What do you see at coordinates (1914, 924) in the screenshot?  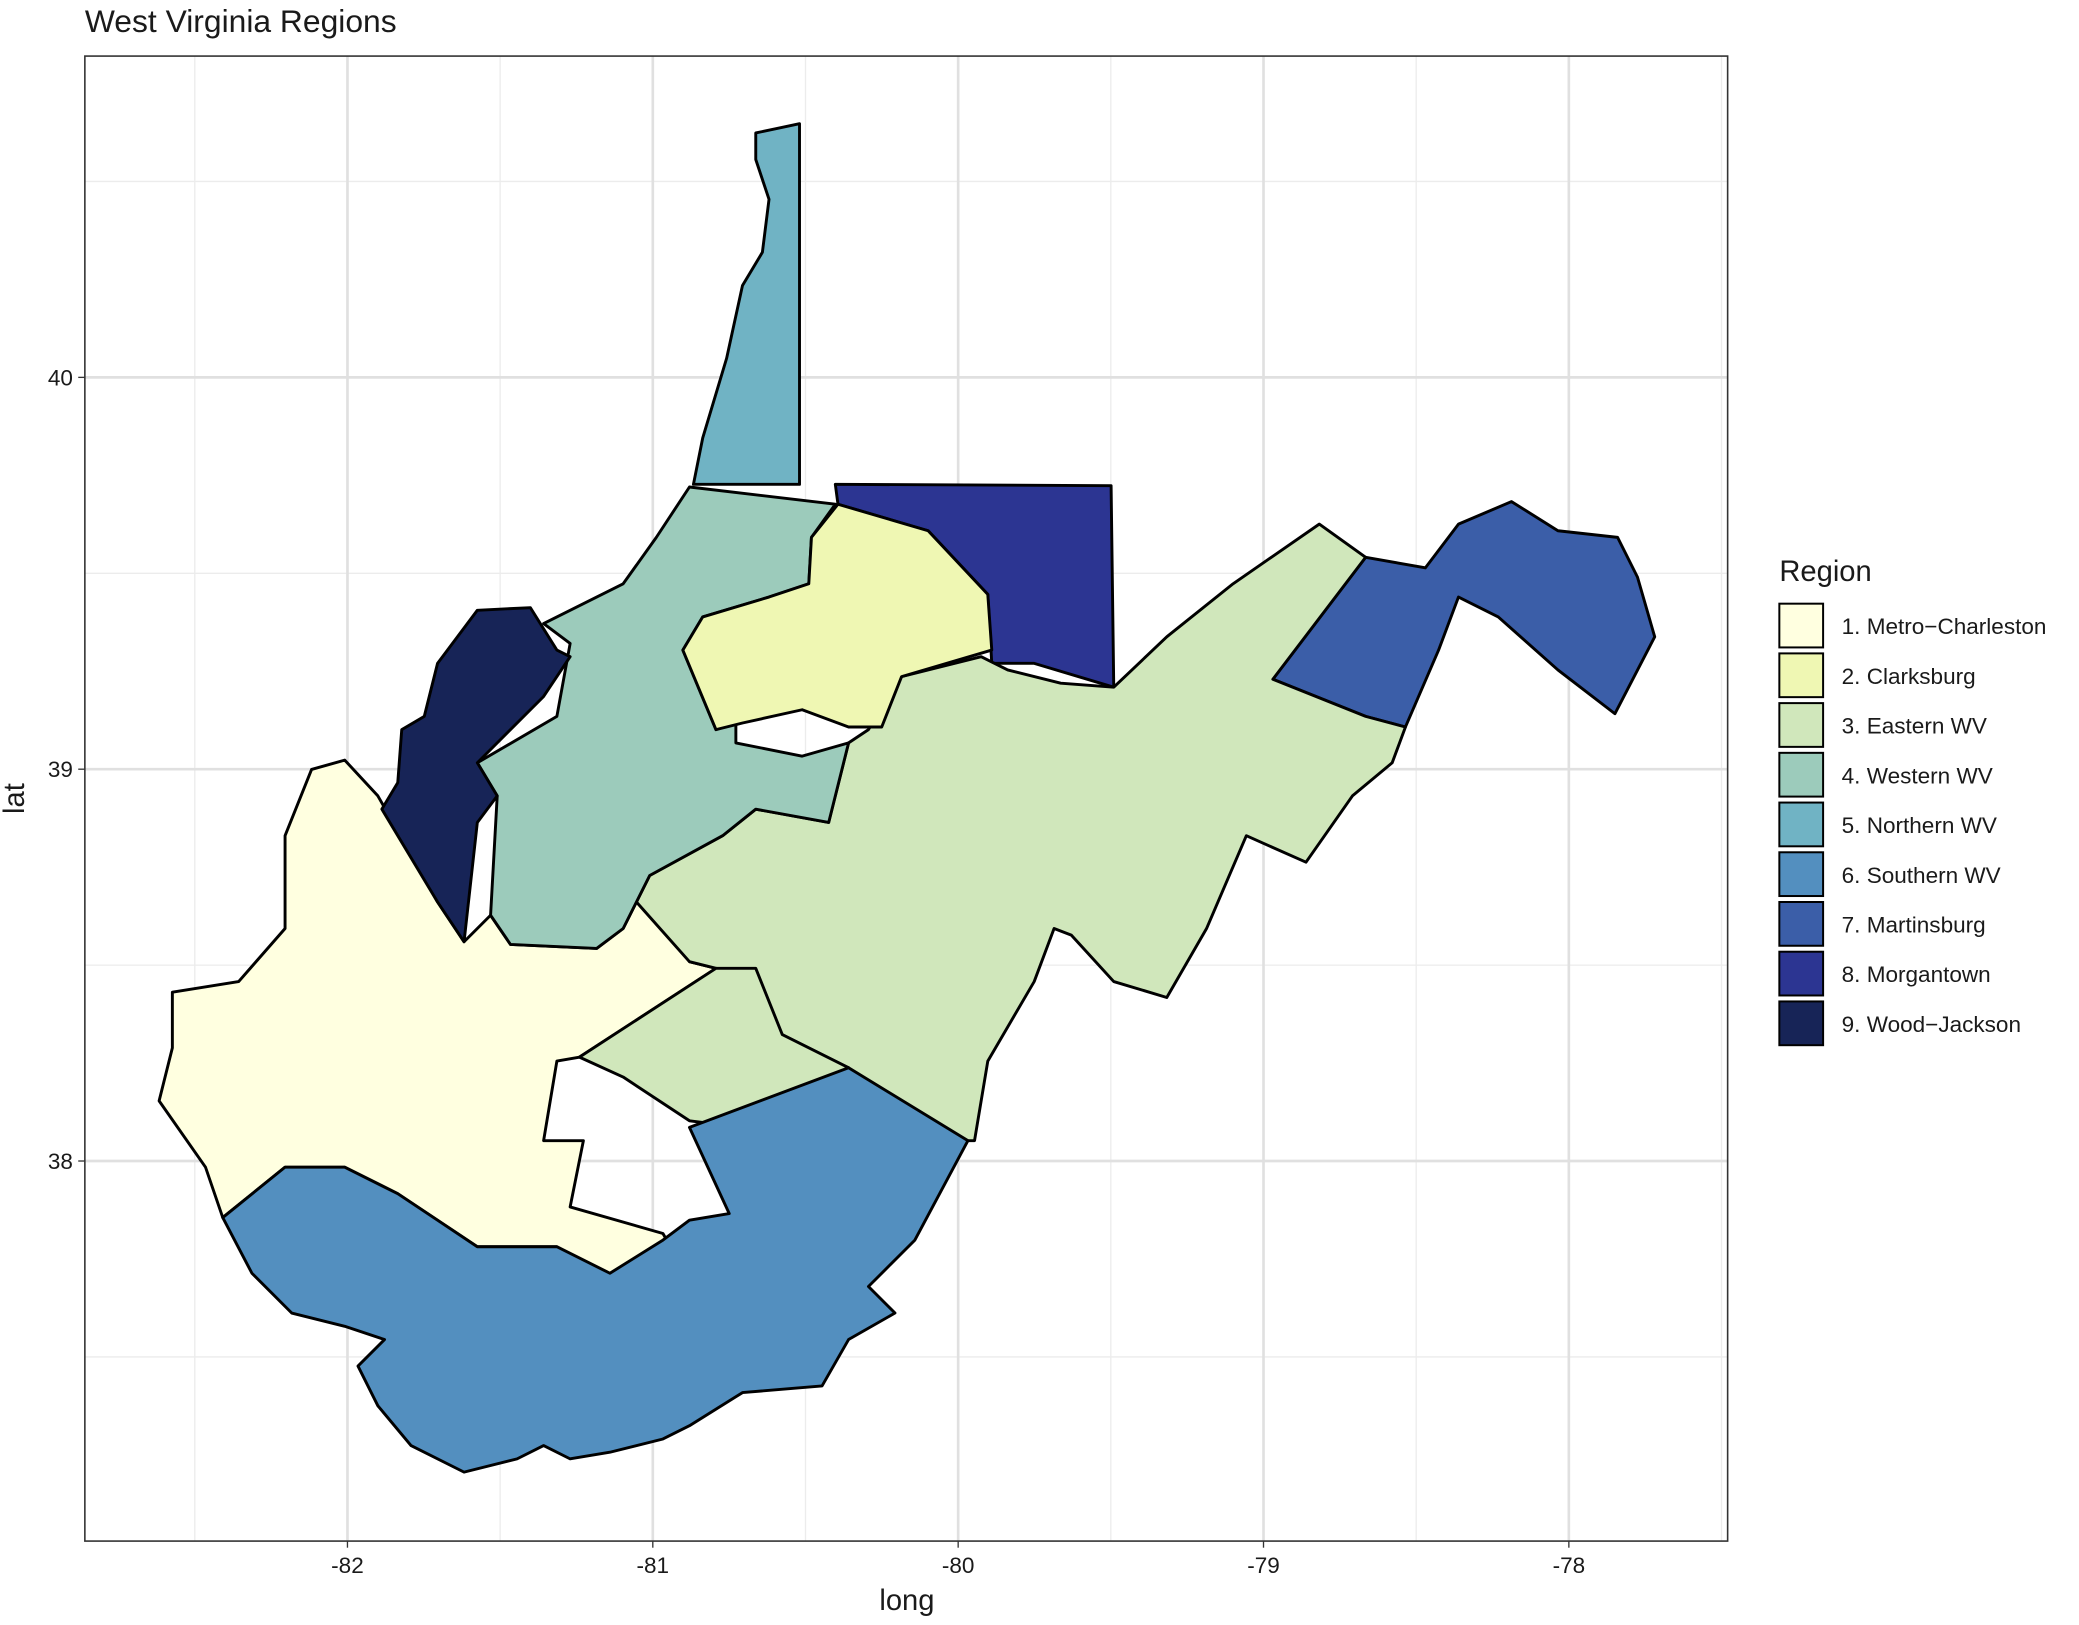 I see `legend-label: 7. Martinsburg` at bounding box center [1914, 924].